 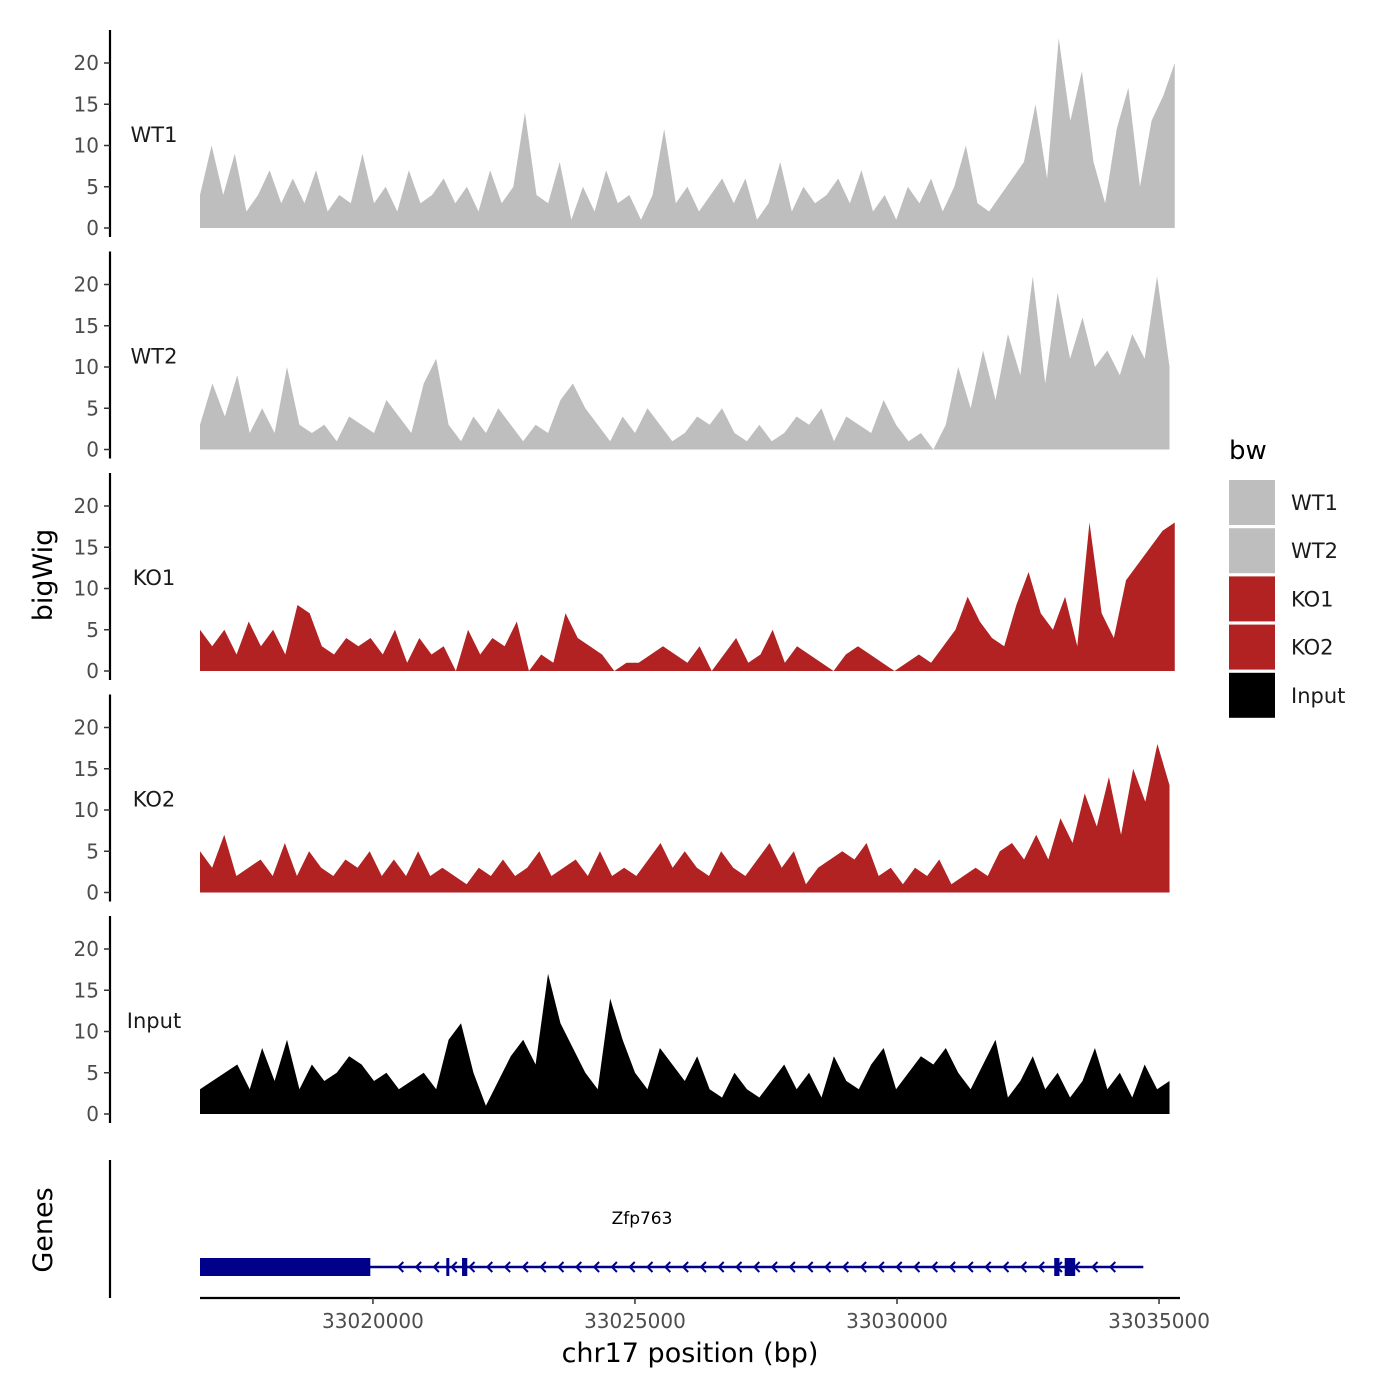 I want to click on track-area-wt1, so click(x=687, y=133).